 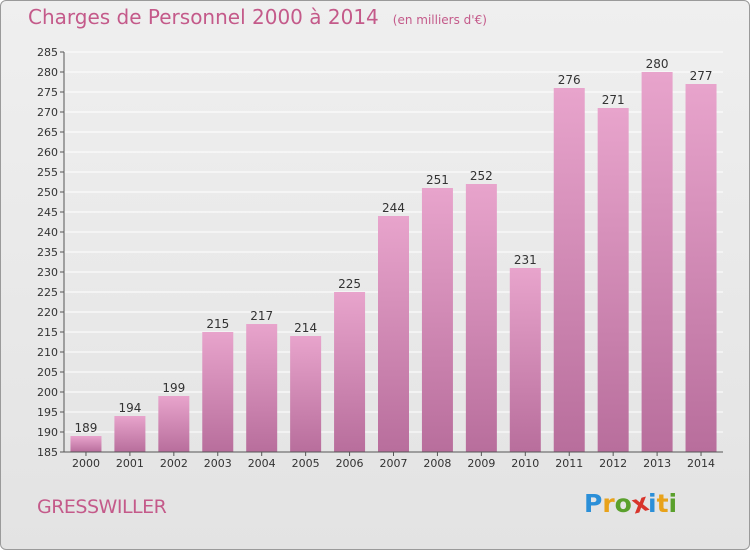 I want to click on bar-2013, so click(x=657, y=262).